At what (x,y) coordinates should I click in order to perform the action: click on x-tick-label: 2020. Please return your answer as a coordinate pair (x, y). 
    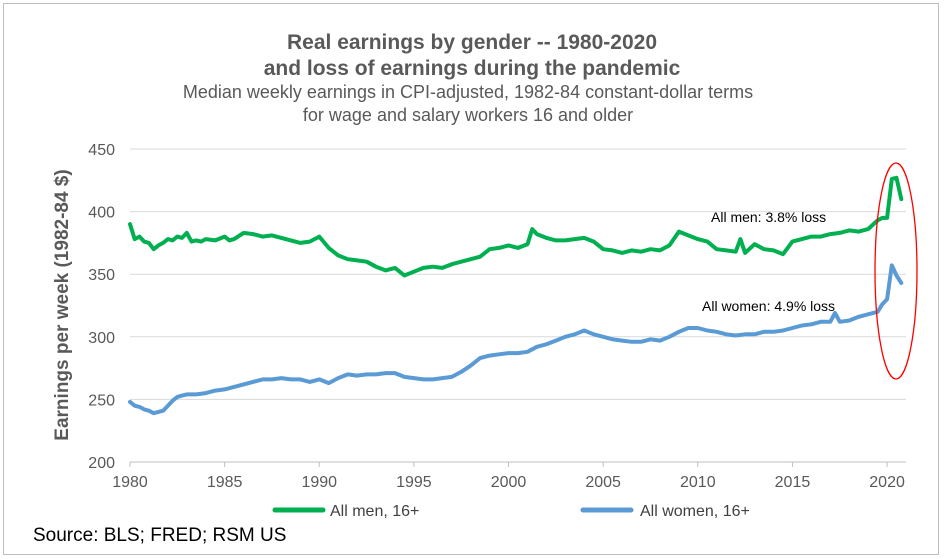
    Looking at the image, I should click on (887, 482).